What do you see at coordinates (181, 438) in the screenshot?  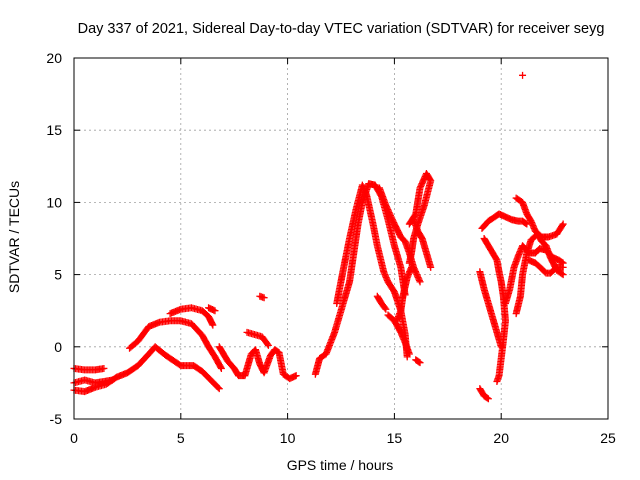 I see `x-tick-label: 5` at bounding box center [181, 438].